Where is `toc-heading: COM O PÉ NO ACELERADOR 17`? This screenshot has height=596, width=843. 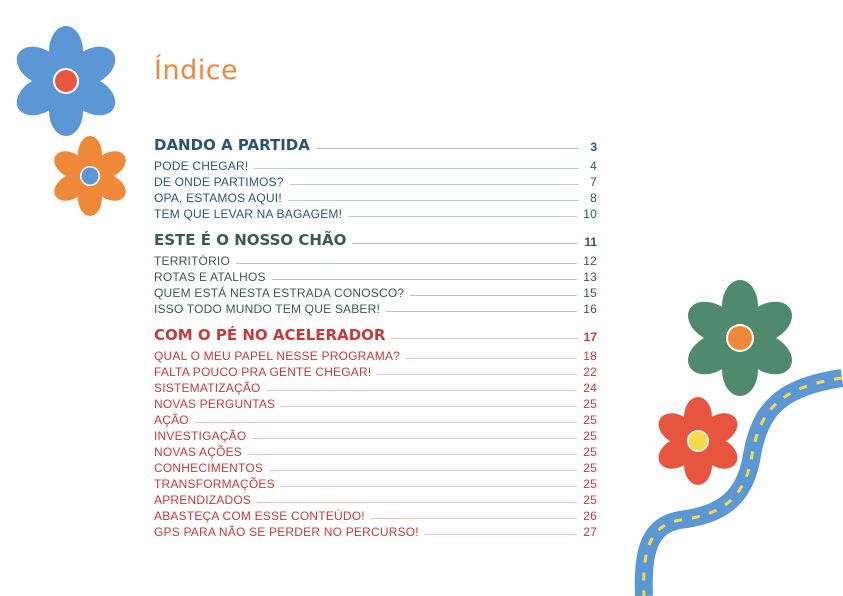
toc-heading: COM O PÉ NO ACELERADOR 17 is located at coordinates (375, 334).